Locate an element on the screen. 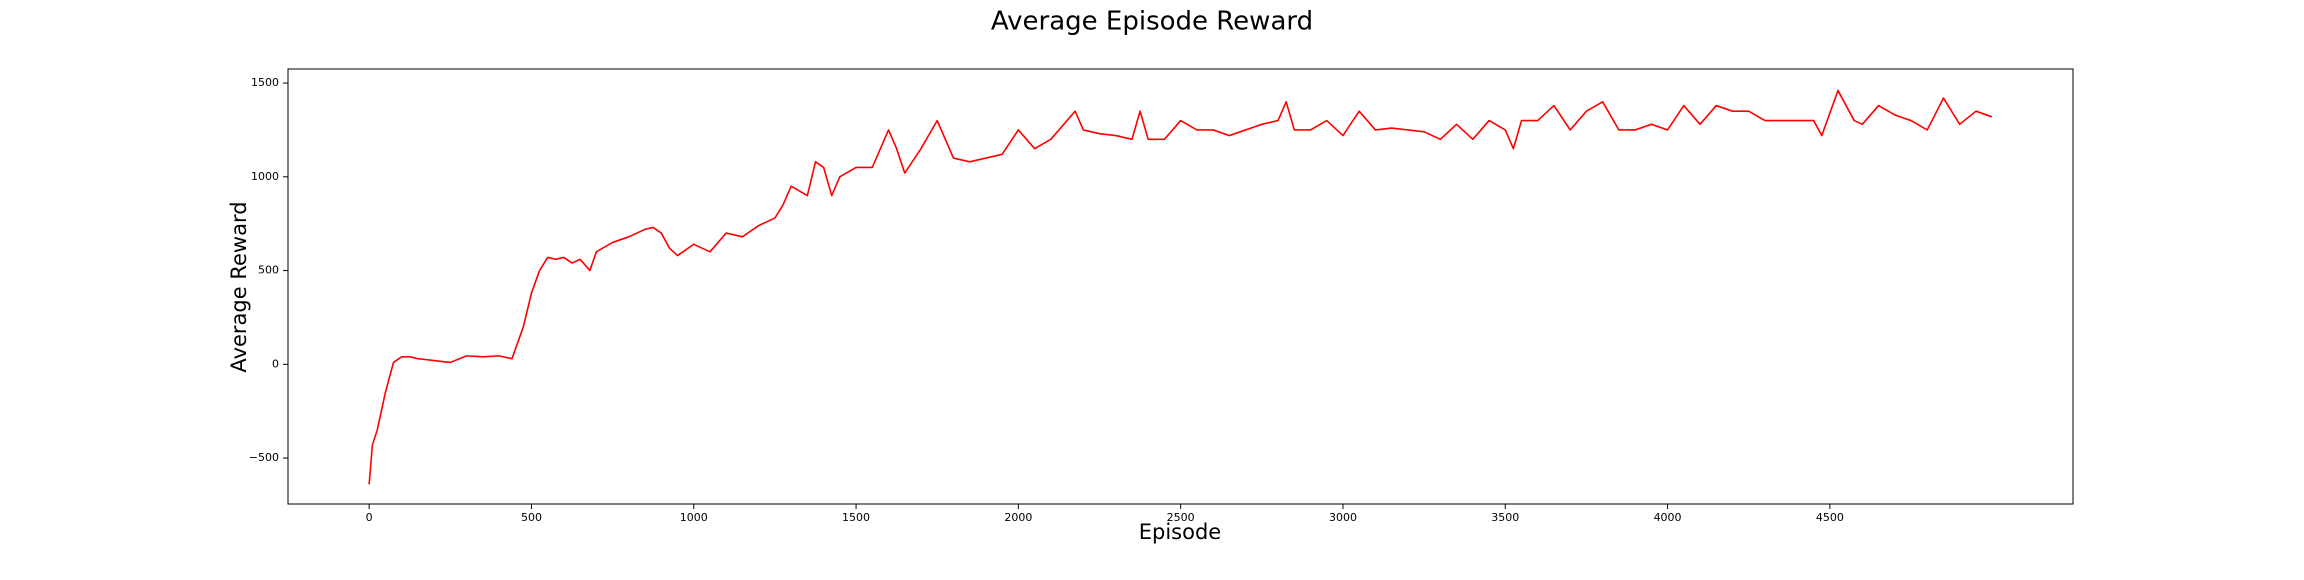  y-tick-label: 500 is located at coordinates (268, 270).